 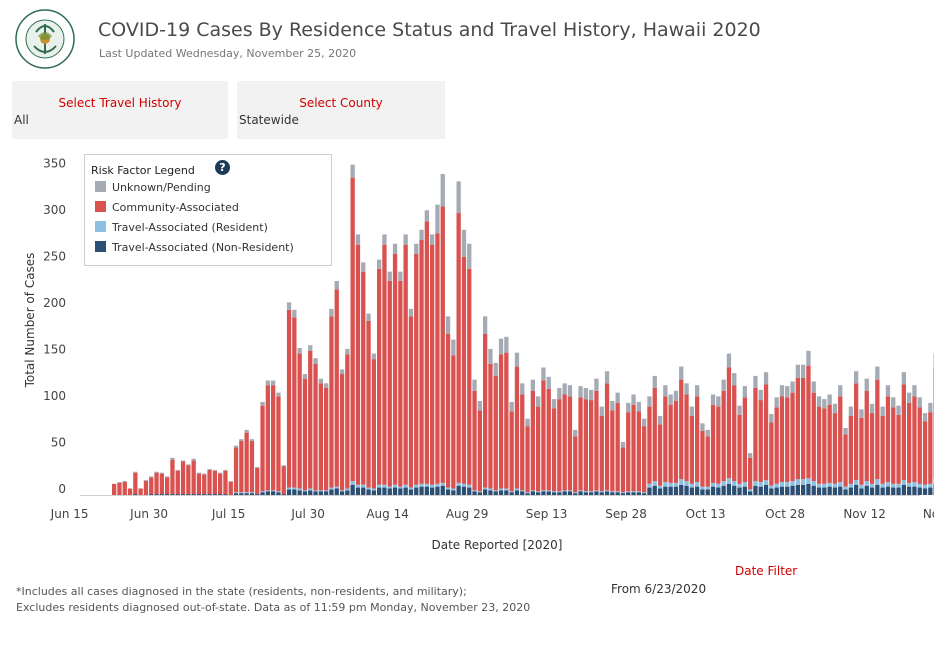 What do you see at coordinates (120, 110) in the screenshot?
I see `travel-history-filter: Select Travel History All` at bounding box center [120, 110].